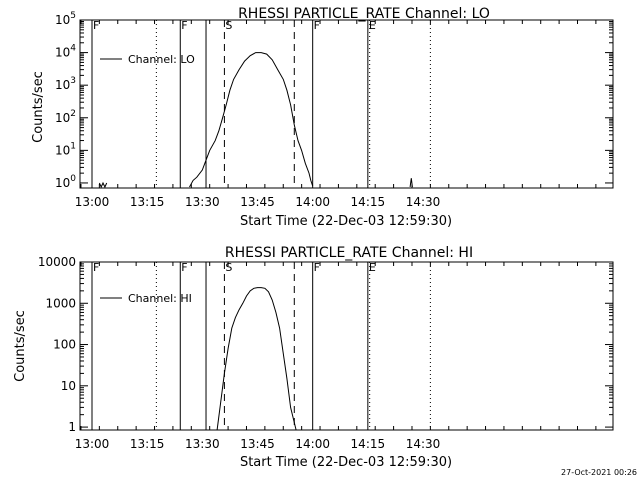  Describe the element at coordinates (161, 59) in the screenshot. I see `lo-legend-label: Channel: LO` at that location.